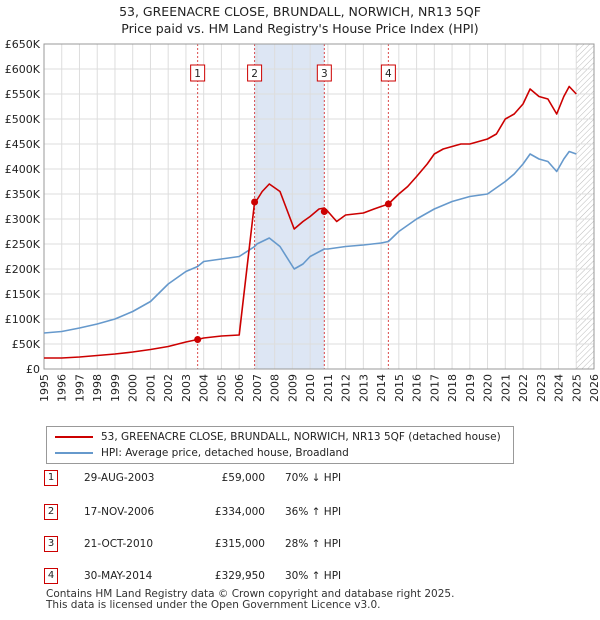 The image size is (600, 620). I want to click on sale-number-badge: 4, so click(51, 576).